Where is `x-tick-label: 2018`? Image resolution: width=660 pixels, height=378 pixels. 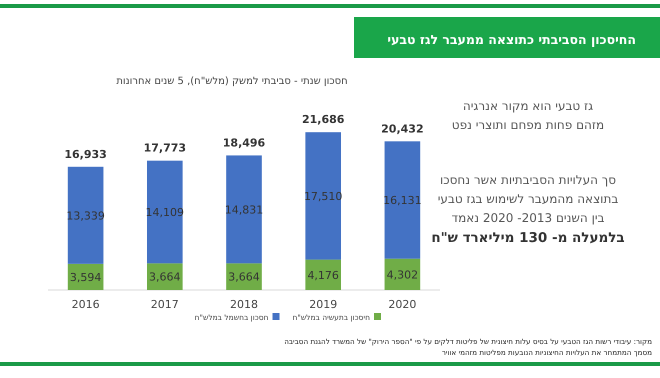 x-tick-label: 2018 is located at coordinates (244, 304).